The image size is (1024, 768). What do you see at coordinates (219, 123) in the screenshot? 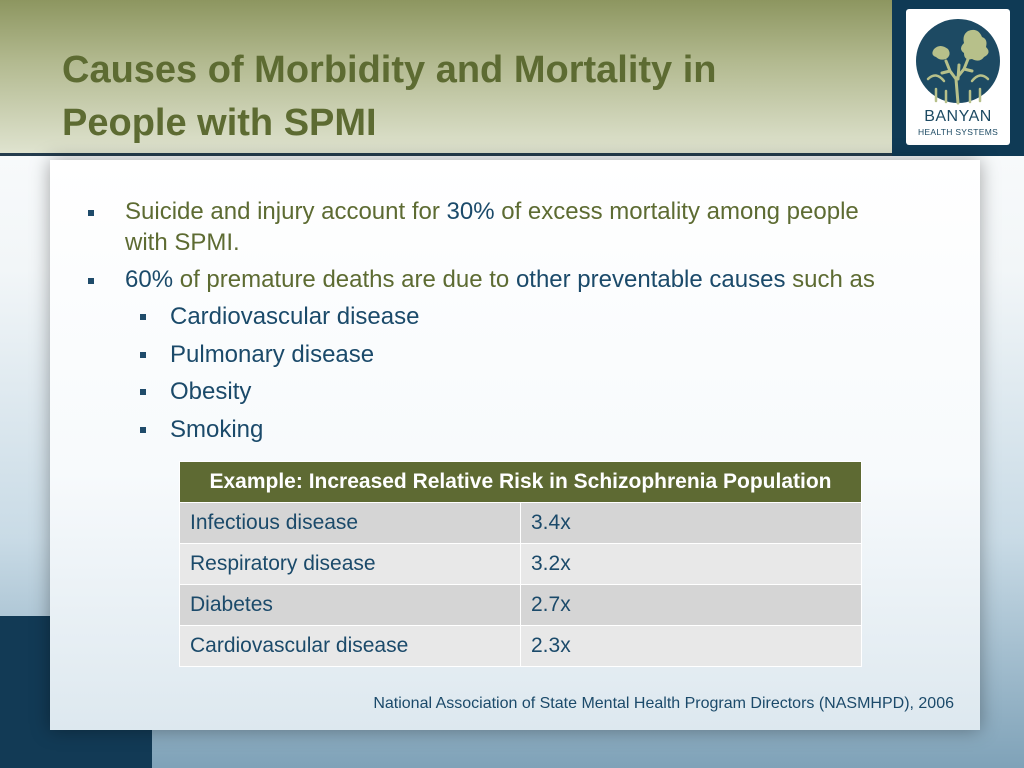
I see `title-line-2: People with SPMI` at bounding box center [219, 123].